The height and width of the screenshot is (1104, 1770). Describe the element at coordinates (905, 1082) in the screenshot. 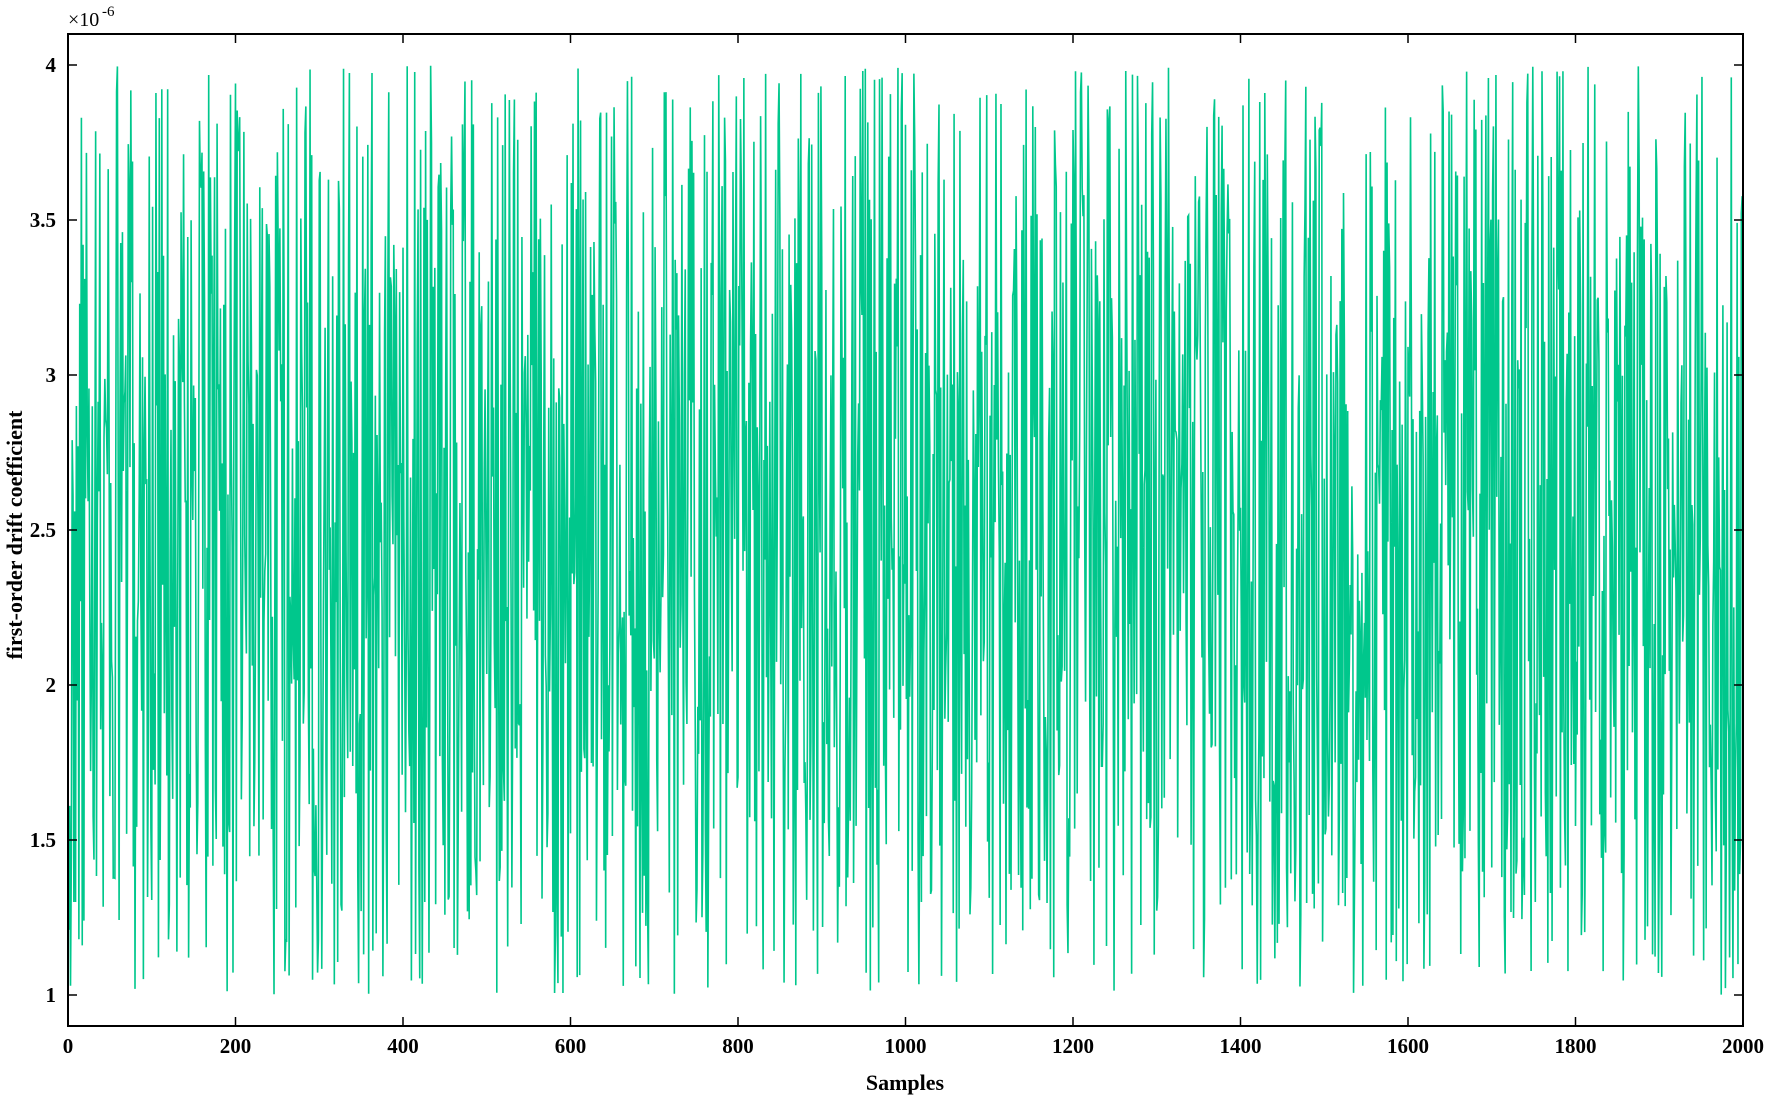

I see `x-axis-label: Samples` at that location.